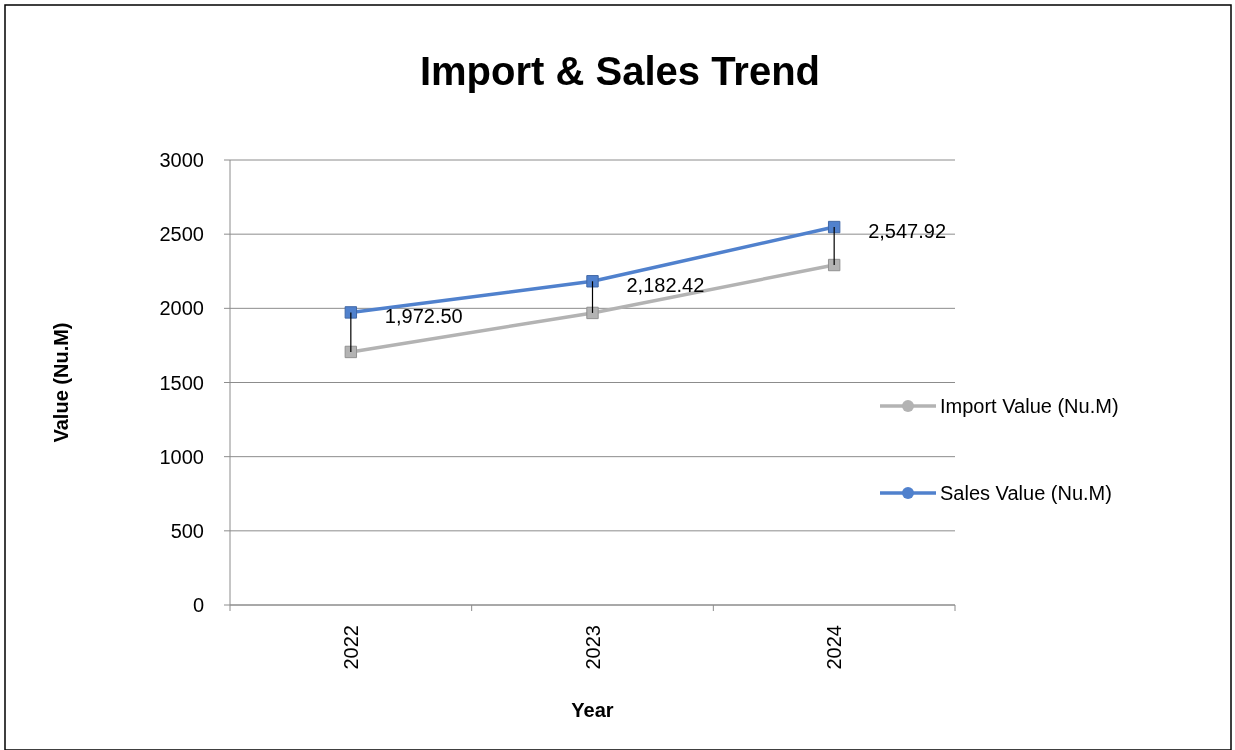 This screenshot has height=750, width=1235. What do you see at coordinates (907, 231) in the screenshot?
I see `data-label: 2,547.92` at bounding box center [907, 231].